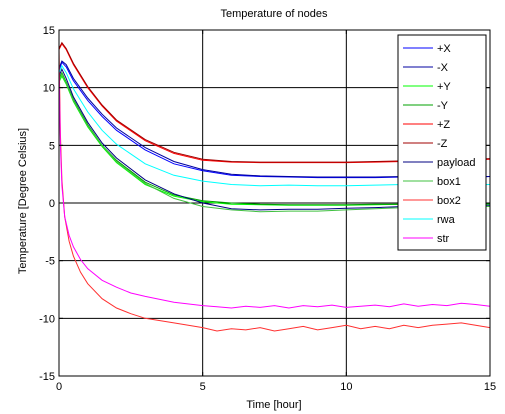 The height and width of the screenshot is (414, 505). Describe the element at coordinates (59, 387) in the screenshot. I see `x-tick-label: 0` at that location.